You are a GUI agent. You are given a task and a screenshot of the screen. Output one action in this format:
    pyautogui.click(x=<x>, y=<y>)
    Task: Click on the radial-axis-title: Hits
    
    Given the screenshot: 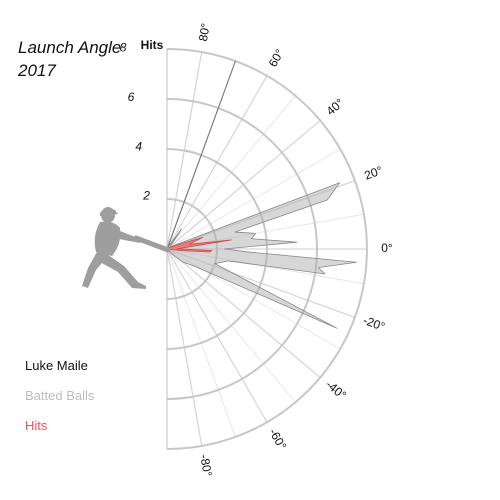 What is the action you would take?
    pyautogui.click(x=152, y=45)
    